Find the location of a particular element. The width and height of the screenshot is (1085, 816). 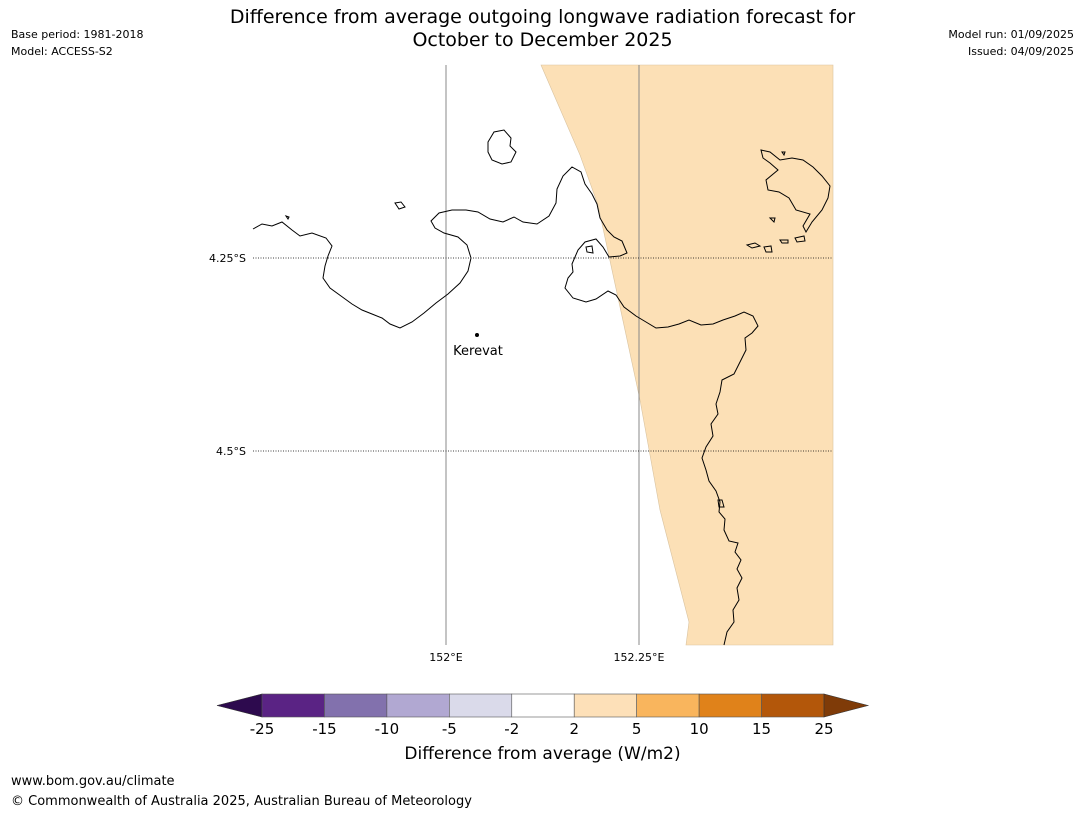

meta-left: Base period: 1981-2018 Model: ACCESS-S2 is located at coordinates (77, 43).